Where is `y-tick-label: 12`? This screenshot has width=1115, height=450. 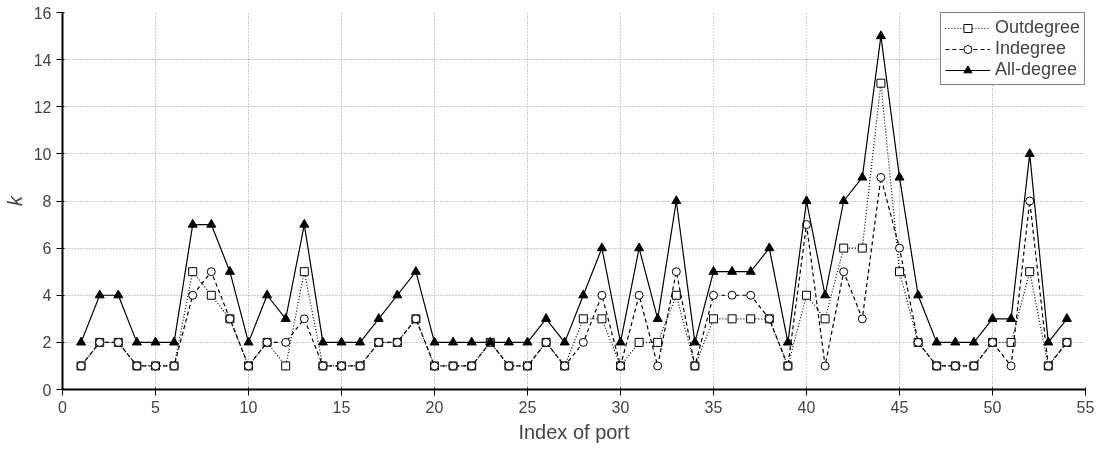
y-tick-label: 12 is located at coordinates (42, 107).